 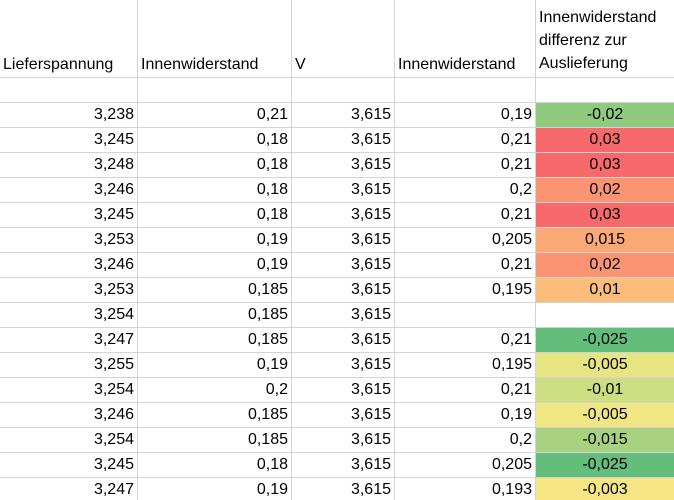 What do you see at coordinates (465, 39) in the screenshot?
I see `header-cell-innenwiderstand-2: Innenwiderstand` at bounding box center [465, 39].